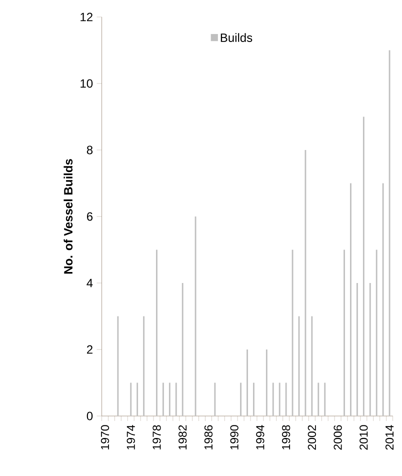  What do you see at coordinates (312, 437) in the screenshot?
I see `x-tick-label: 2002` at bounding box center [312, 437].